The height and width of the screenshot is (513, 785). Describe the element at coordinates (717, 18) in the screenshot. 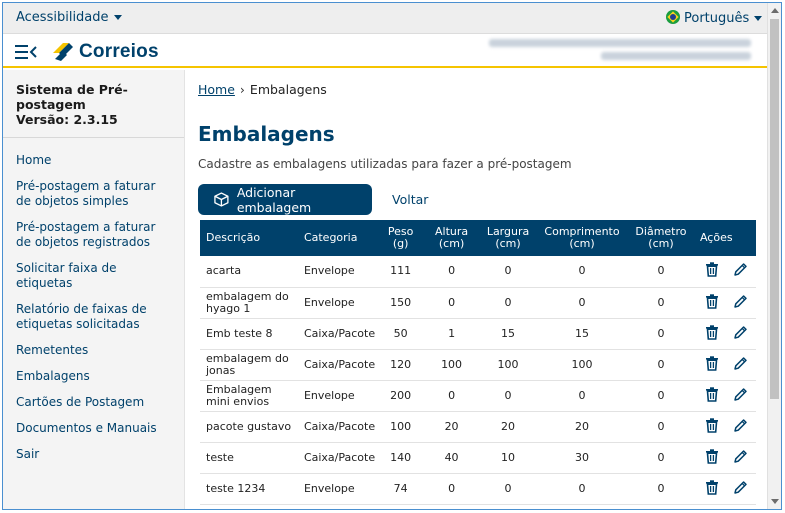

I see `language-label: Português` at that location.